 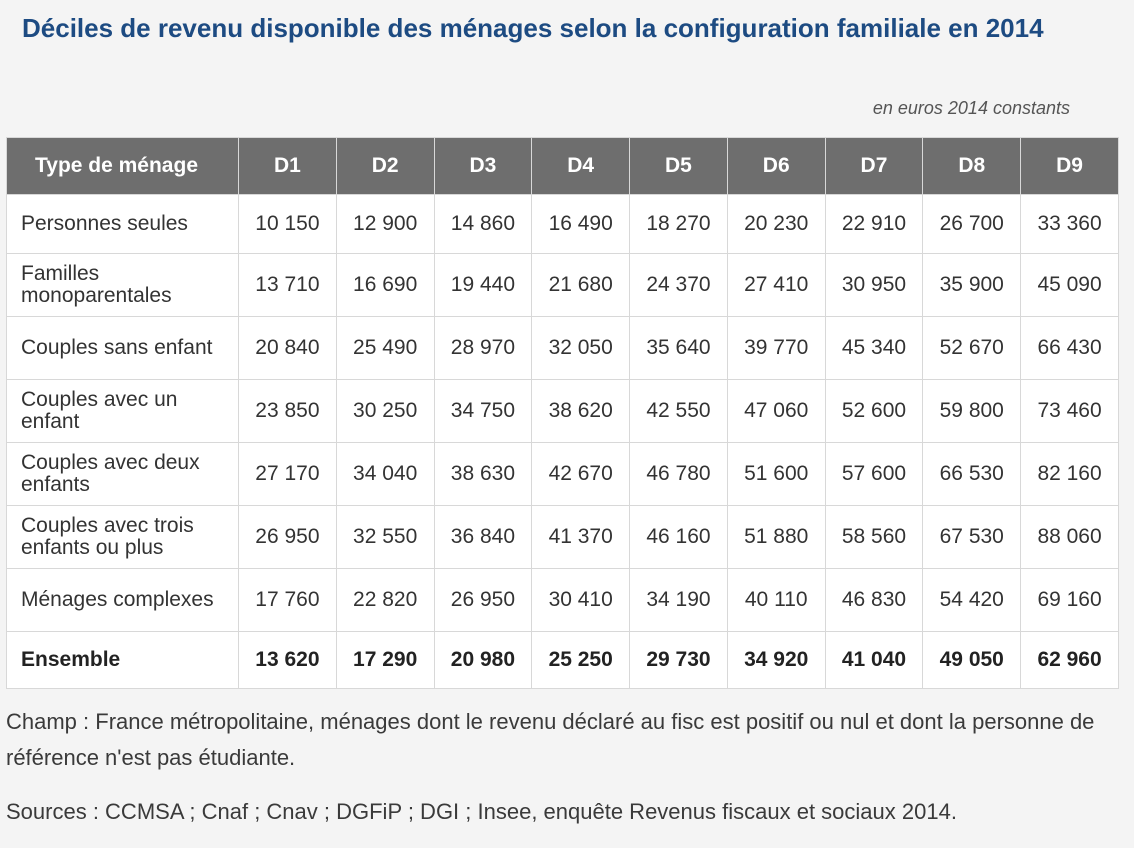 I want to click on decile-value-cell-d1: 20 840, so click(x=287, y=348).